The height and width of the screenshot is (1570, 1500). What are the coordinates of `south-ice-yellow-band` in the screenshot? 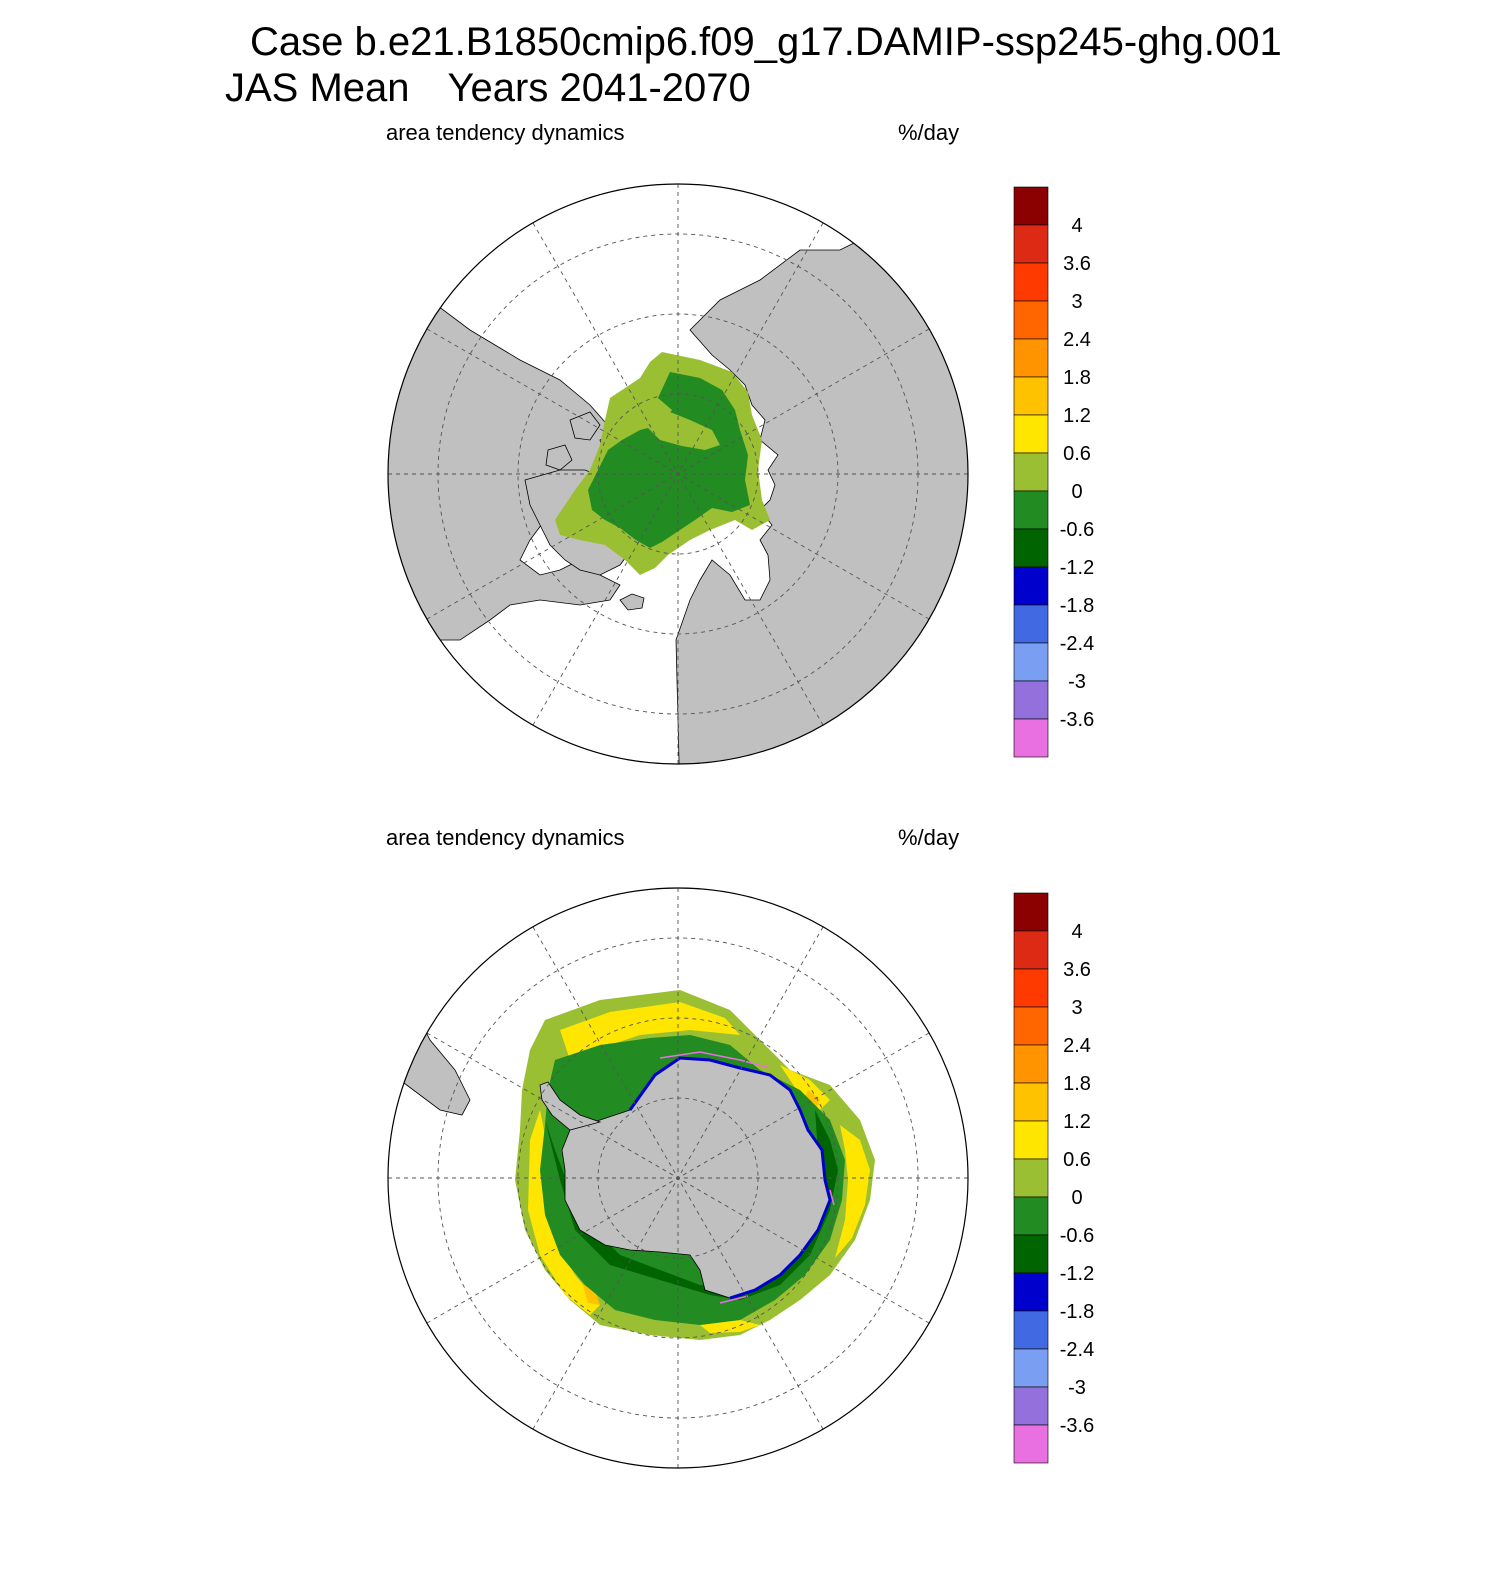 It's located at (699, 1167).